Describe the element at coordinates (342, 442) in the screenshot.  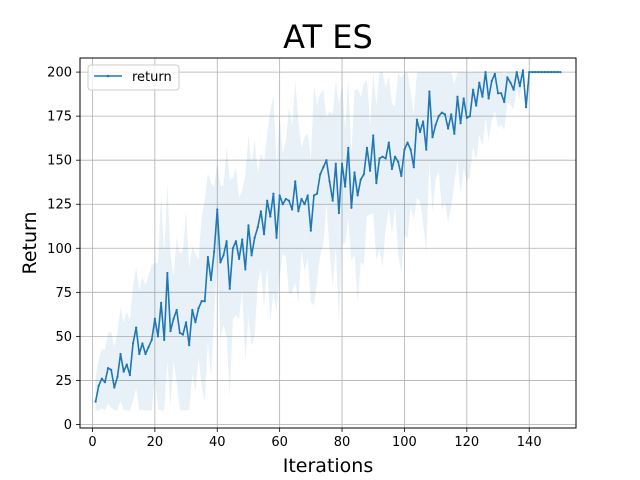
I see `x-tick-label: 80` at that location.